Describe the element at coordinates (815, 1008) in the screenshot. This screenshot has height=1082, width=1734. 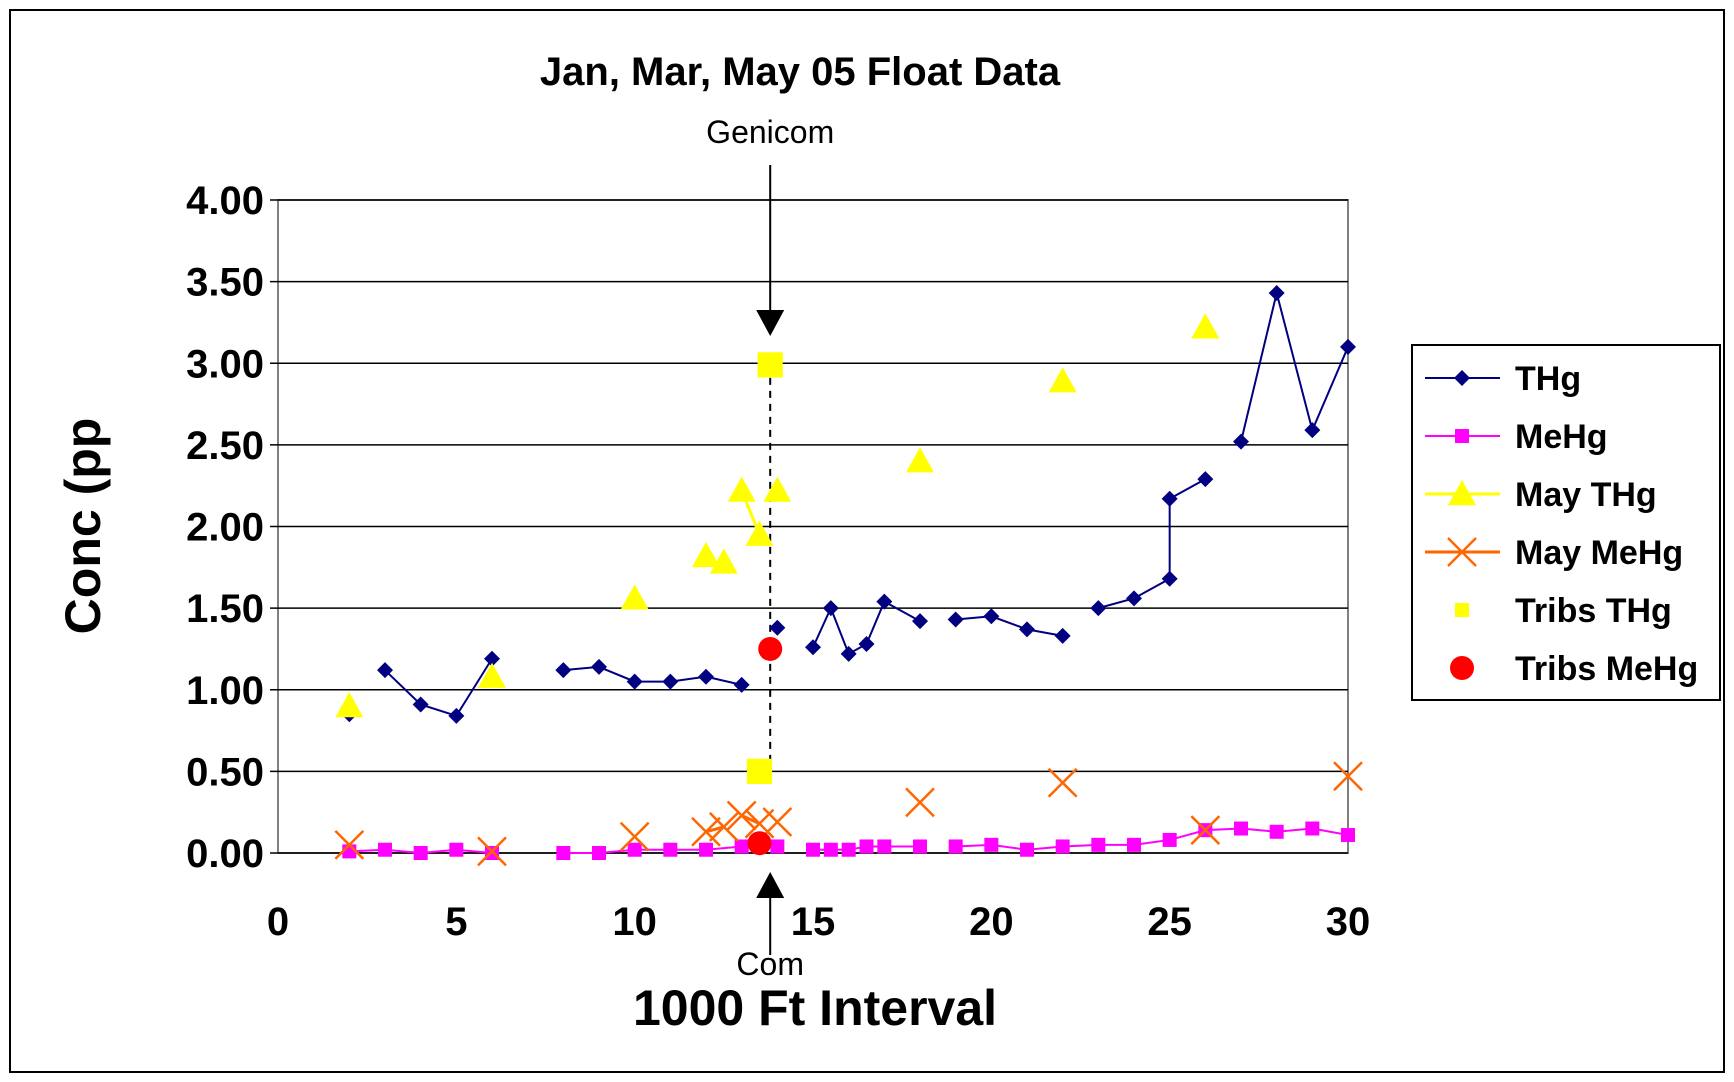
I see `x-axis-label: 1000 Ft Interval` at that location.